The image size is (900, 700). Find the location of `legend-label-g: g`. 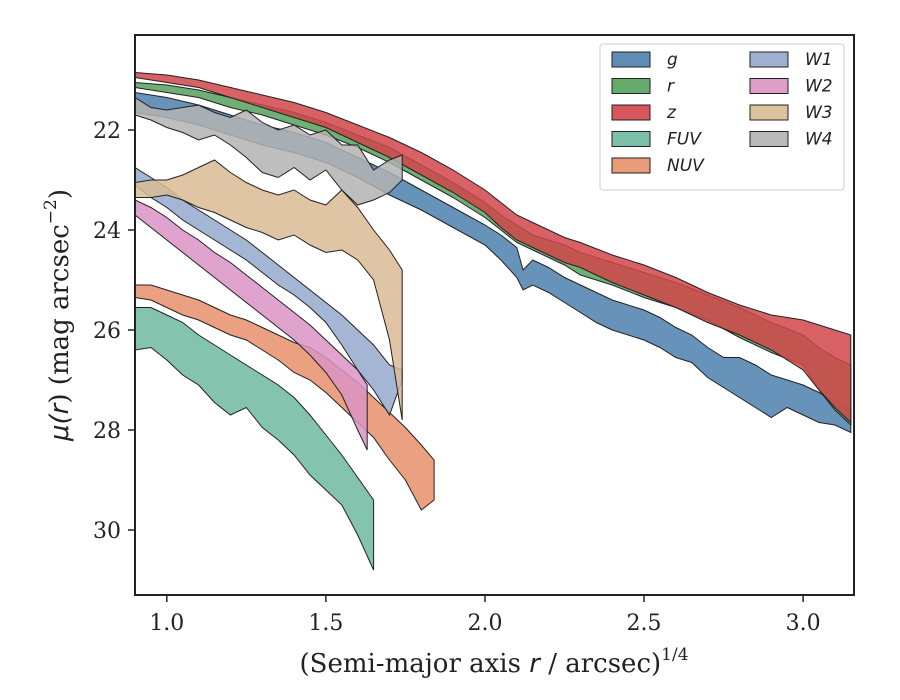

legend-label-g: g is located at coordinates (672, 60).